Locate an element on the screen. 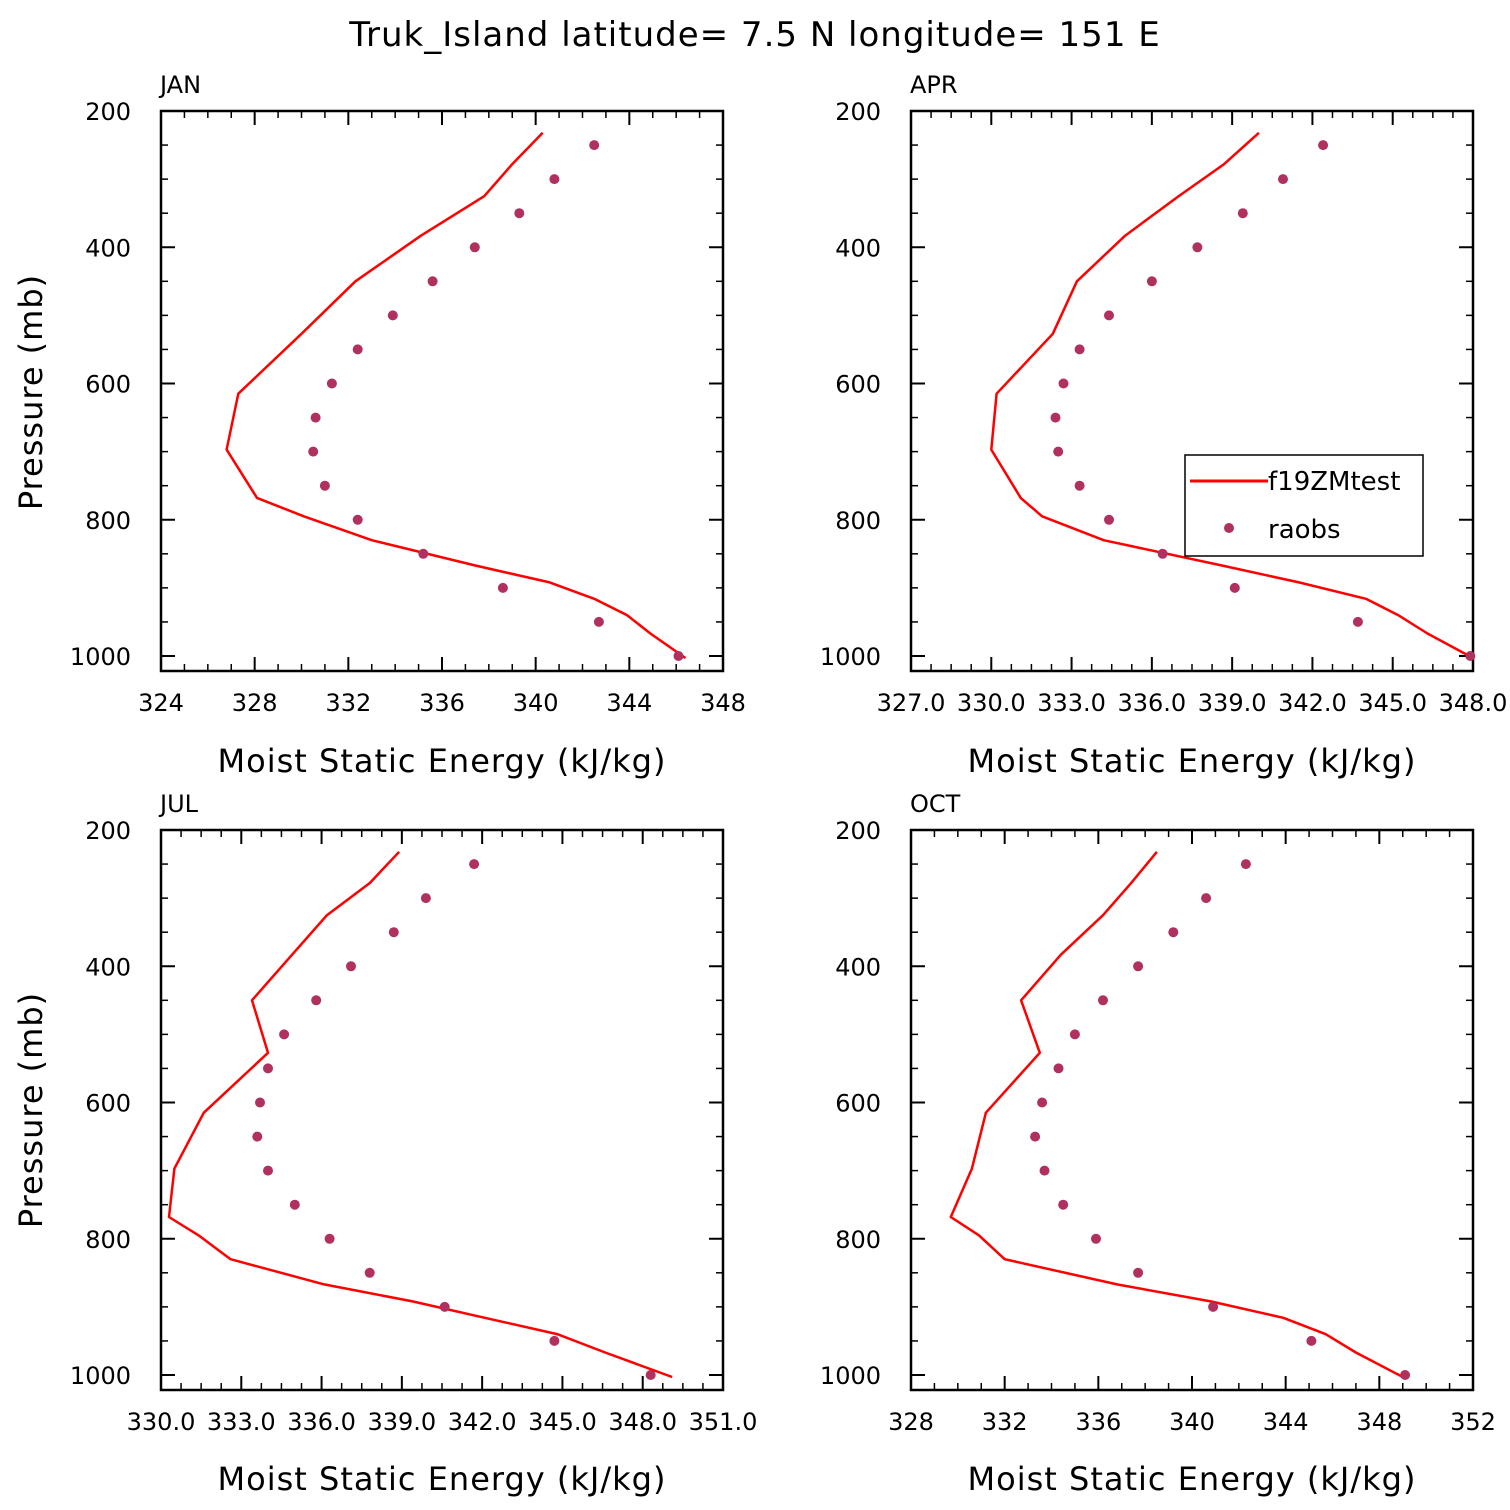 This screenshot has width=1510, height=1510. x-tick-label: 345.0 is located at coordinates (562, 1422).